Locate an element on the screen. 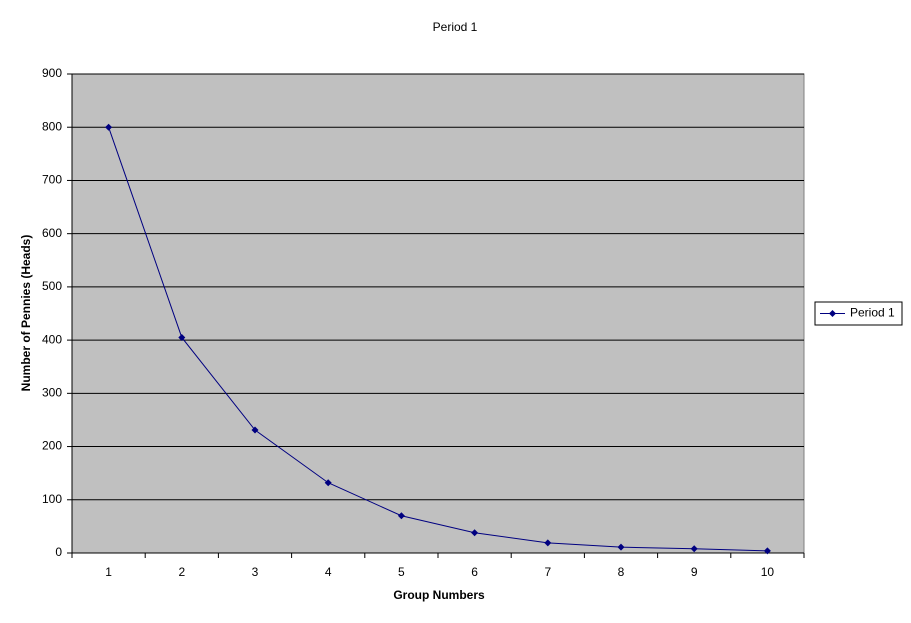  x-tick-label: 9 is located at coordinates (694, 572).